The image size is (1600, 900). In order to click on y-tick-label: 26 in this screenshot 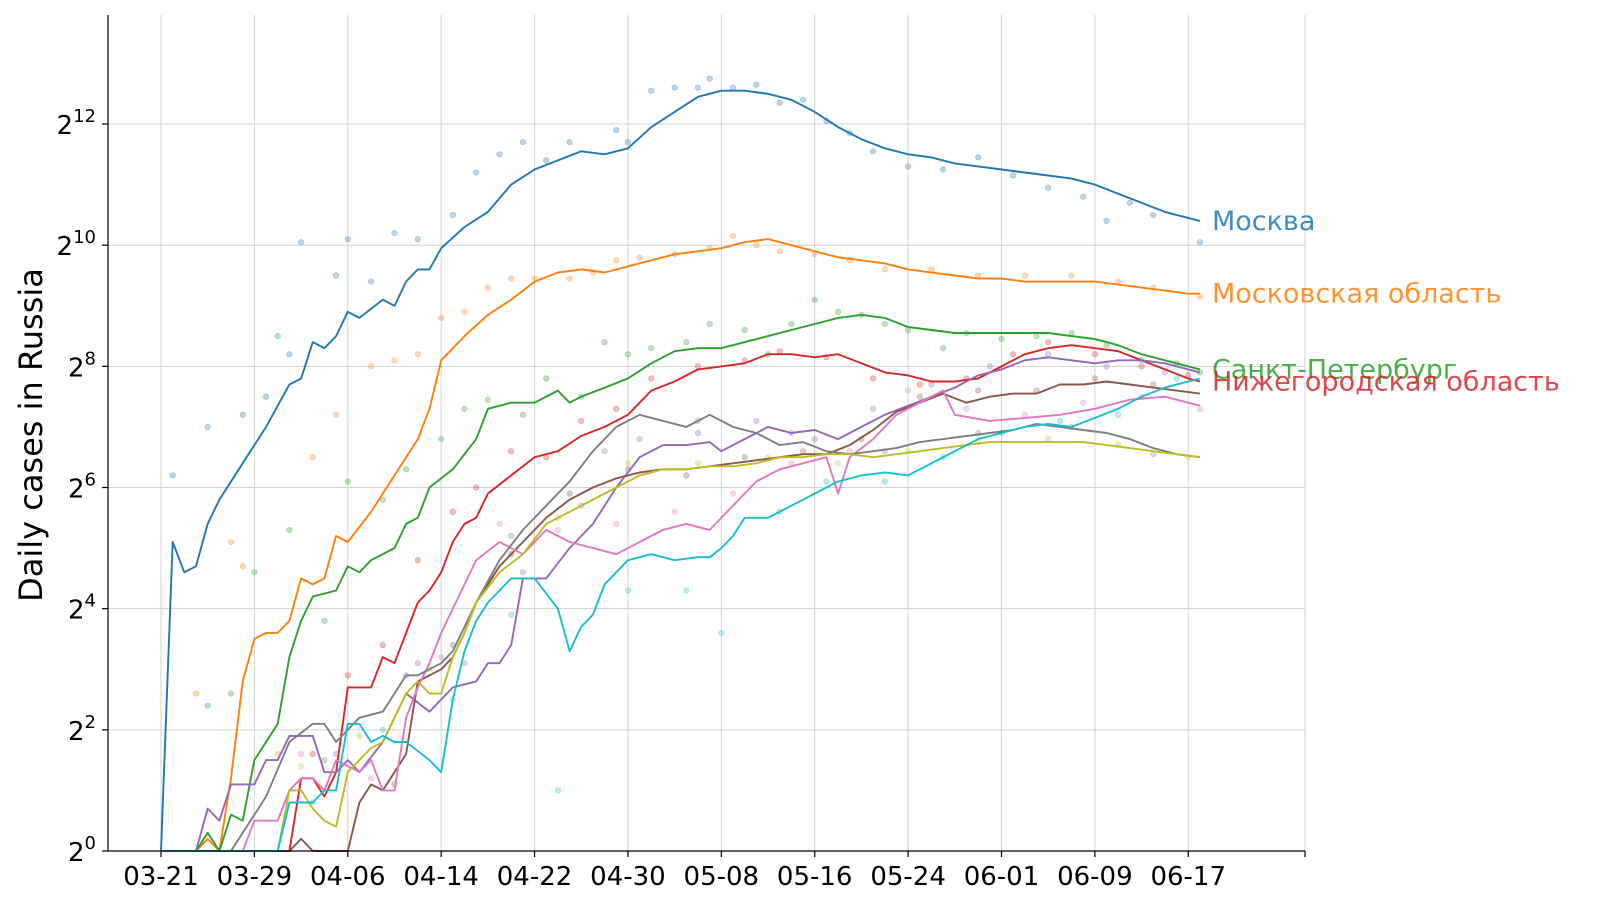, I will do `click(82, 487)`.